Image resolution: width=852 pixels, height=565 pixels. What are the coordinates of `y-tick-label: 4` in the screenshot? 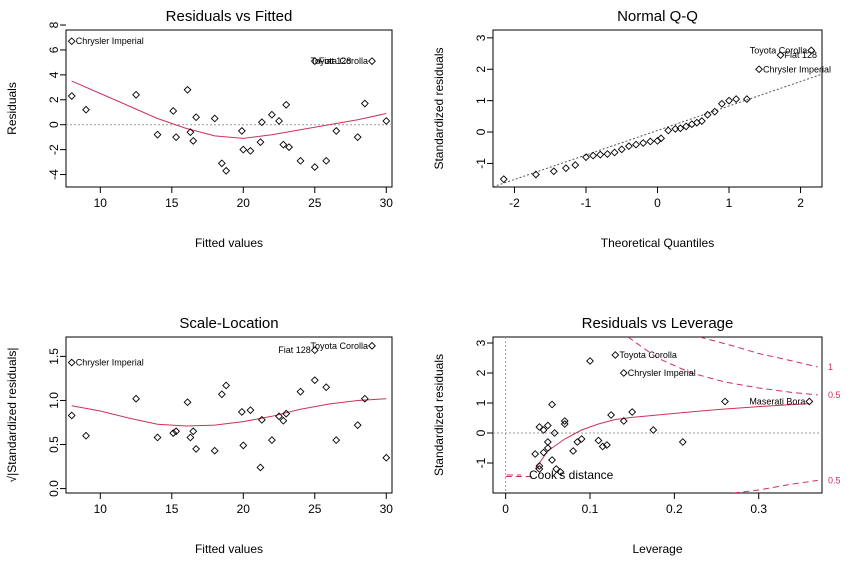 It's located at (54, 74).